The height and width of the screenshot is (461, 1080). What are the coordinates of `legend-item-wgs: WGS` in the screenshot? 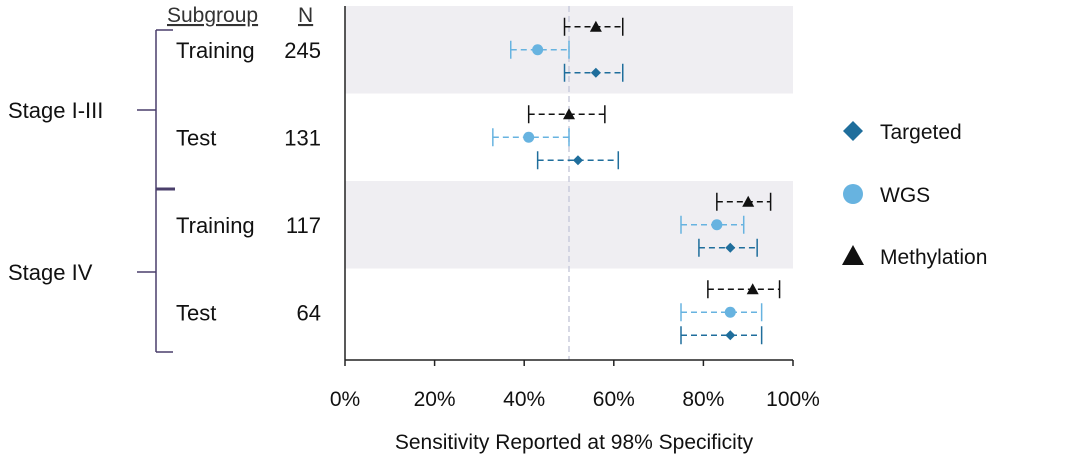 It's located at (886, 195).